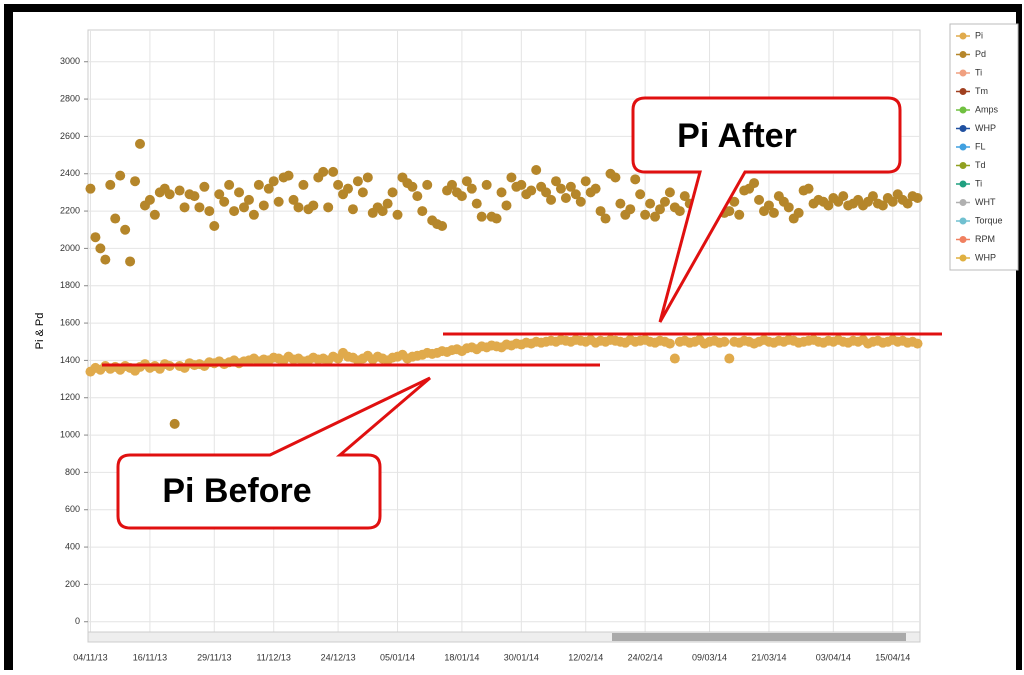 Image resolution: width=1024 pixels, height=675 pixels. I want to click on y-tick-label: 200, so click(72, 584).